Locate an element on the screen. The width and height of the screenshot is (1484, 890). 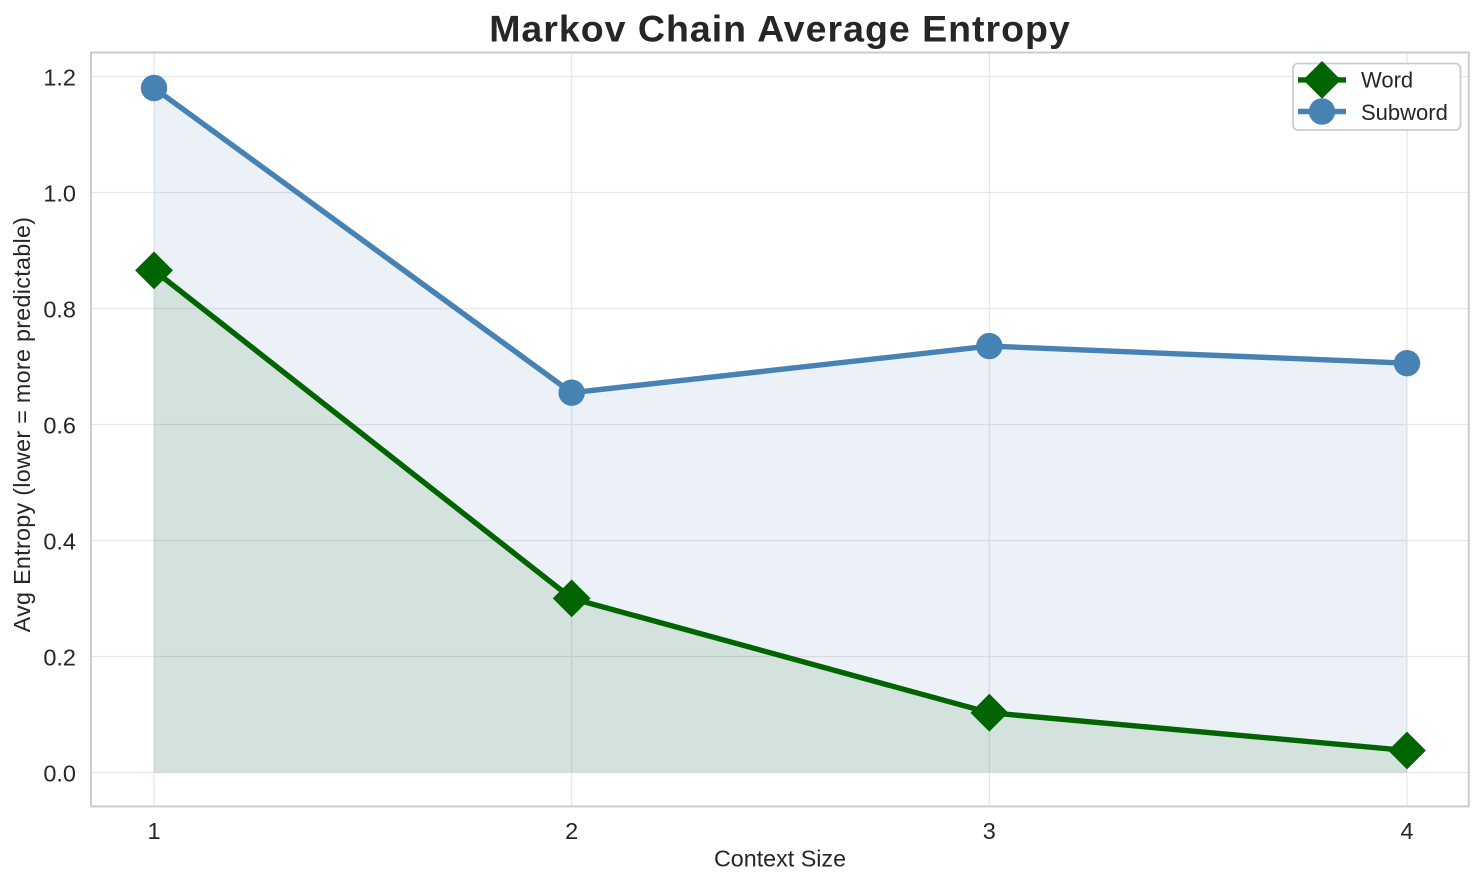
svg-text: 1.0 is located at coordinates (59, 193).